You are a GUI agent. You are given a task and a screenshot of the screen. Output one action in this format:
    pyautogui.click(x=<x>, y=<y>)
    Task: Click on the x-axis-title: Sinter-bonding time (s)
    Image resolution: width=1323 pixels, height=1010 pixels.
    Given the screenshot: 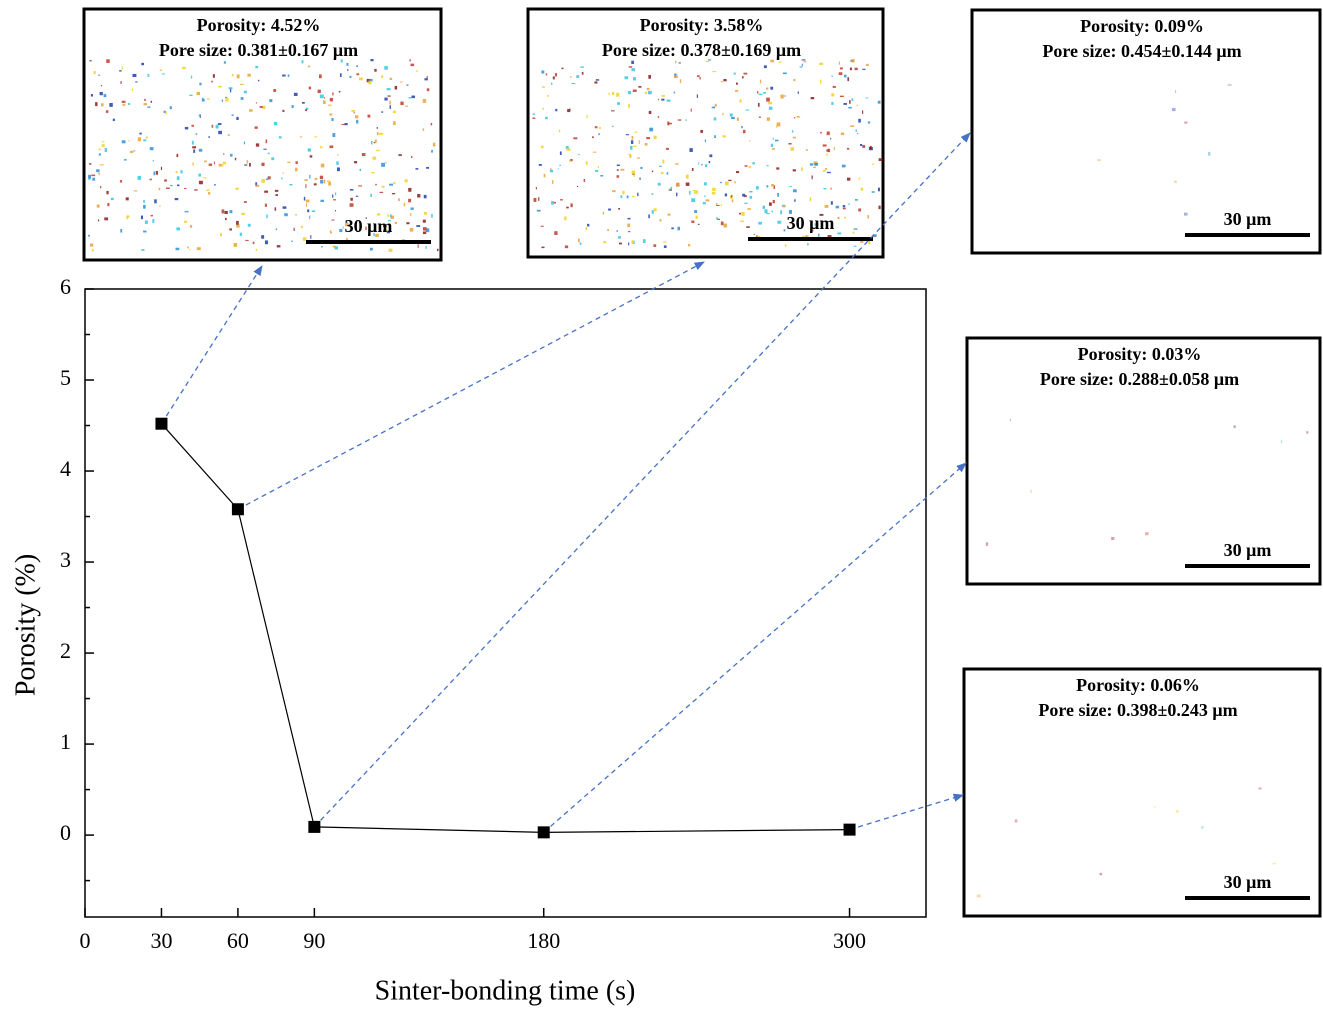 What is the action you would take?
    pyautogui.click(x=505, y=990)
    